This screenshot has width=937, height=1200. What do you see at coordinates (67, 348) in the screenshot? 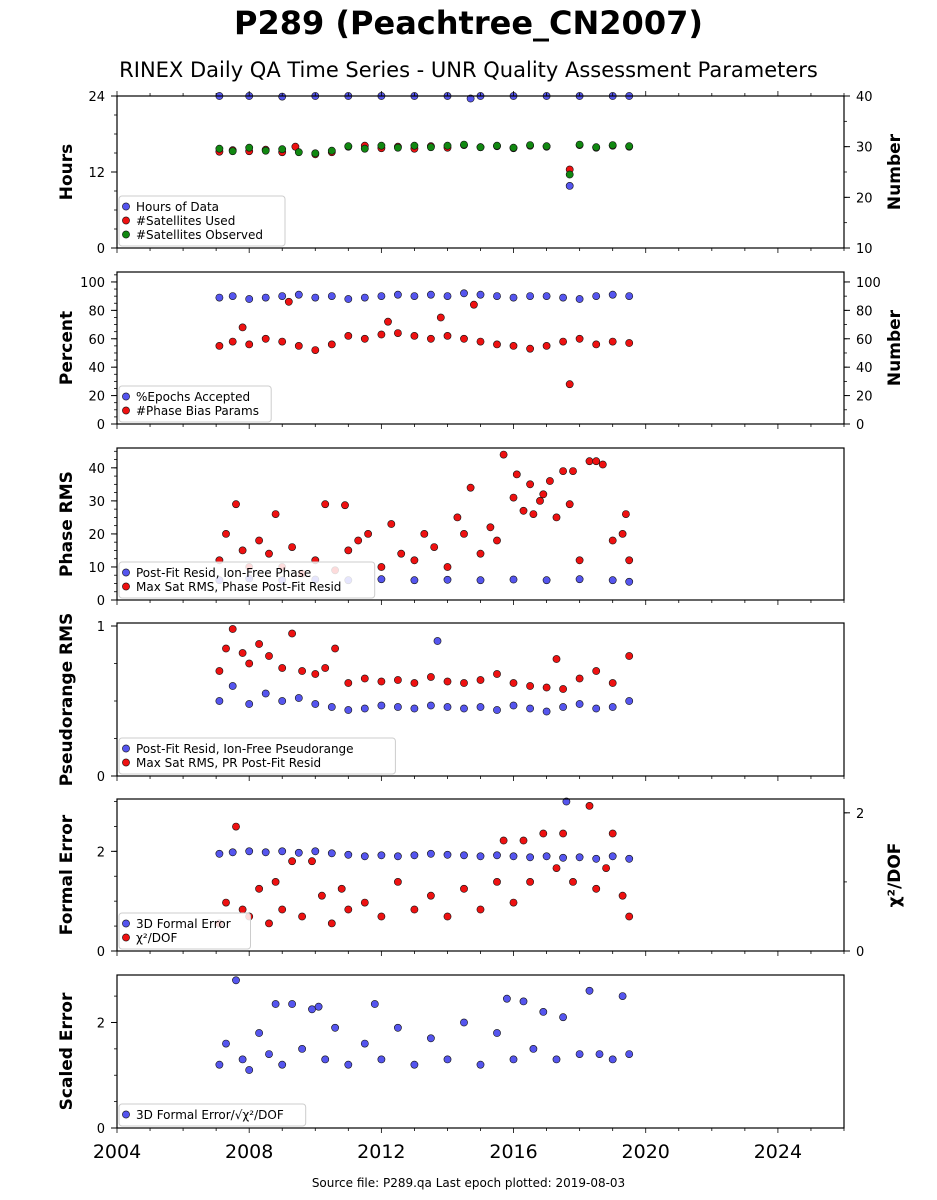
I see `y-axis-label: Percent` at bounding box center [67, 348].